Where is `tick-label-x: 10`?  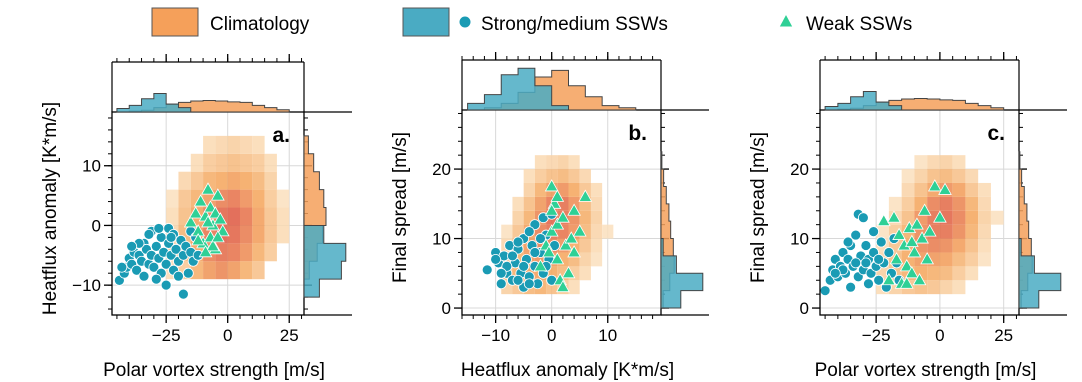 tick-label-x: 10 is located at coordinates (607, 335).